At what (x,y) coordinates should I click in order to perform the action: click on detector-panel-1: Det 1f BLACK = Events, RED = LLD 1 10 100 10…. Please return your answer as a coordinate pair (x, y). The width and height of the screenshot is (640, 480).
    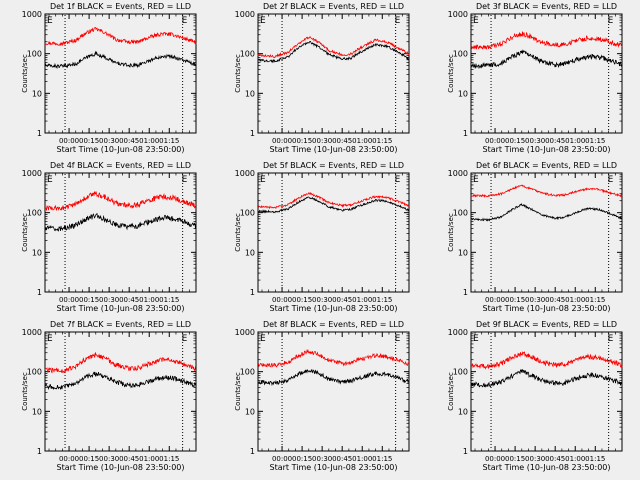
    Looking at the image, I should click on (109, 78).